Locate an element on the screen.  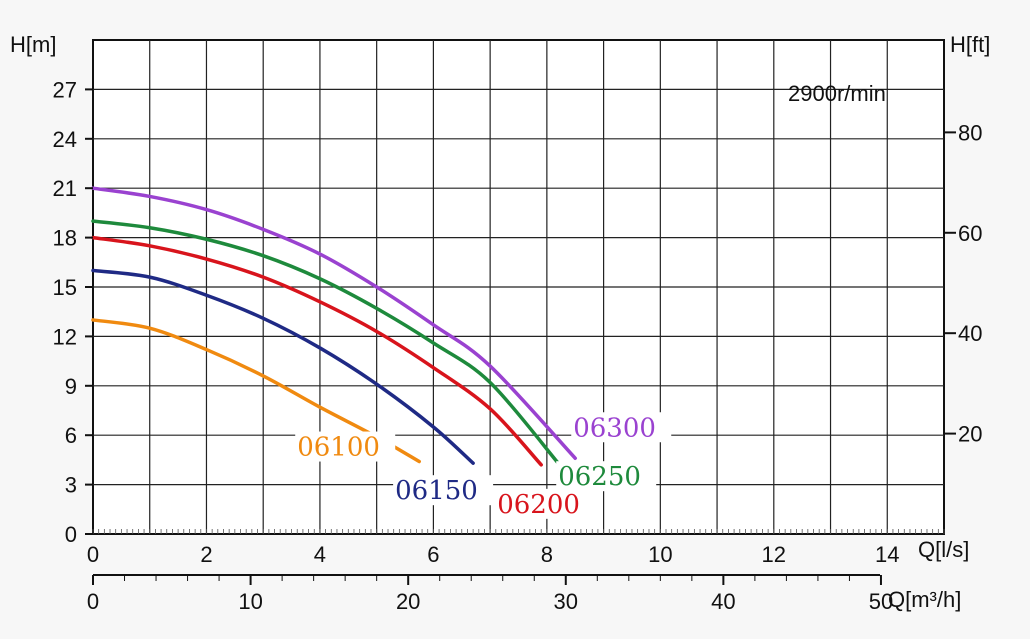
y-left-tick-label: 27 is located at coordinates (65, 89).